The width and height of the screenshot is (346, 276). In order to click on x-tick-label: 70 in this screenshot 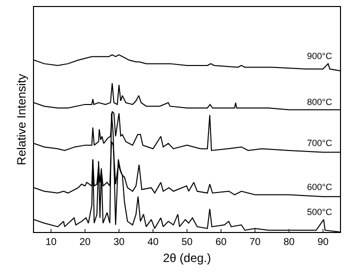, I will do `click(255, 242)`.